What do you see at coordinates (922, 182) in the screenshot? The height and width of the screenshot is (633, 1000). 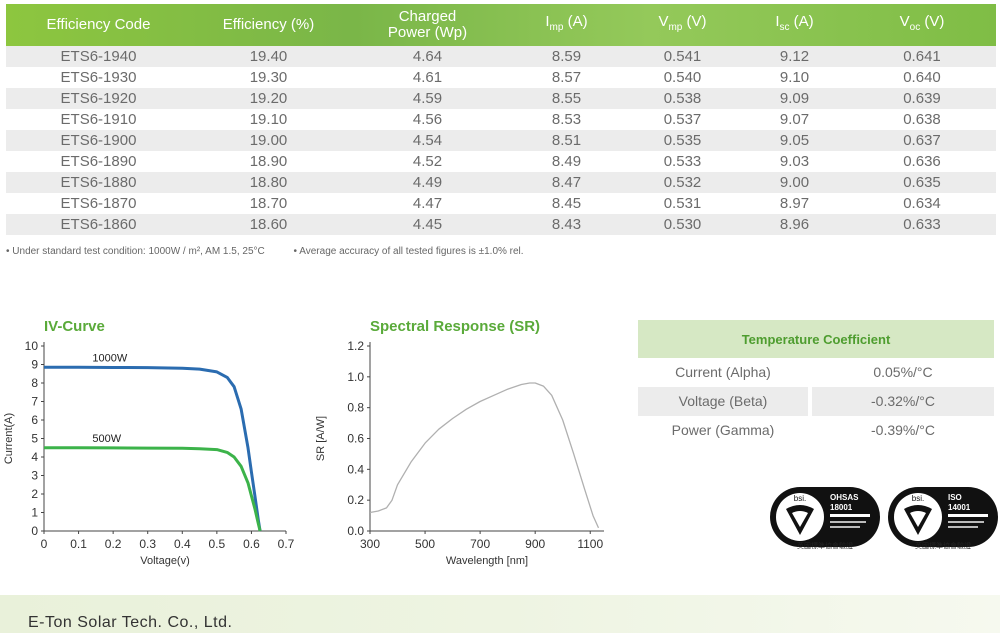 I see `cell-voc: 0.635` at bounding box center [922, 182].